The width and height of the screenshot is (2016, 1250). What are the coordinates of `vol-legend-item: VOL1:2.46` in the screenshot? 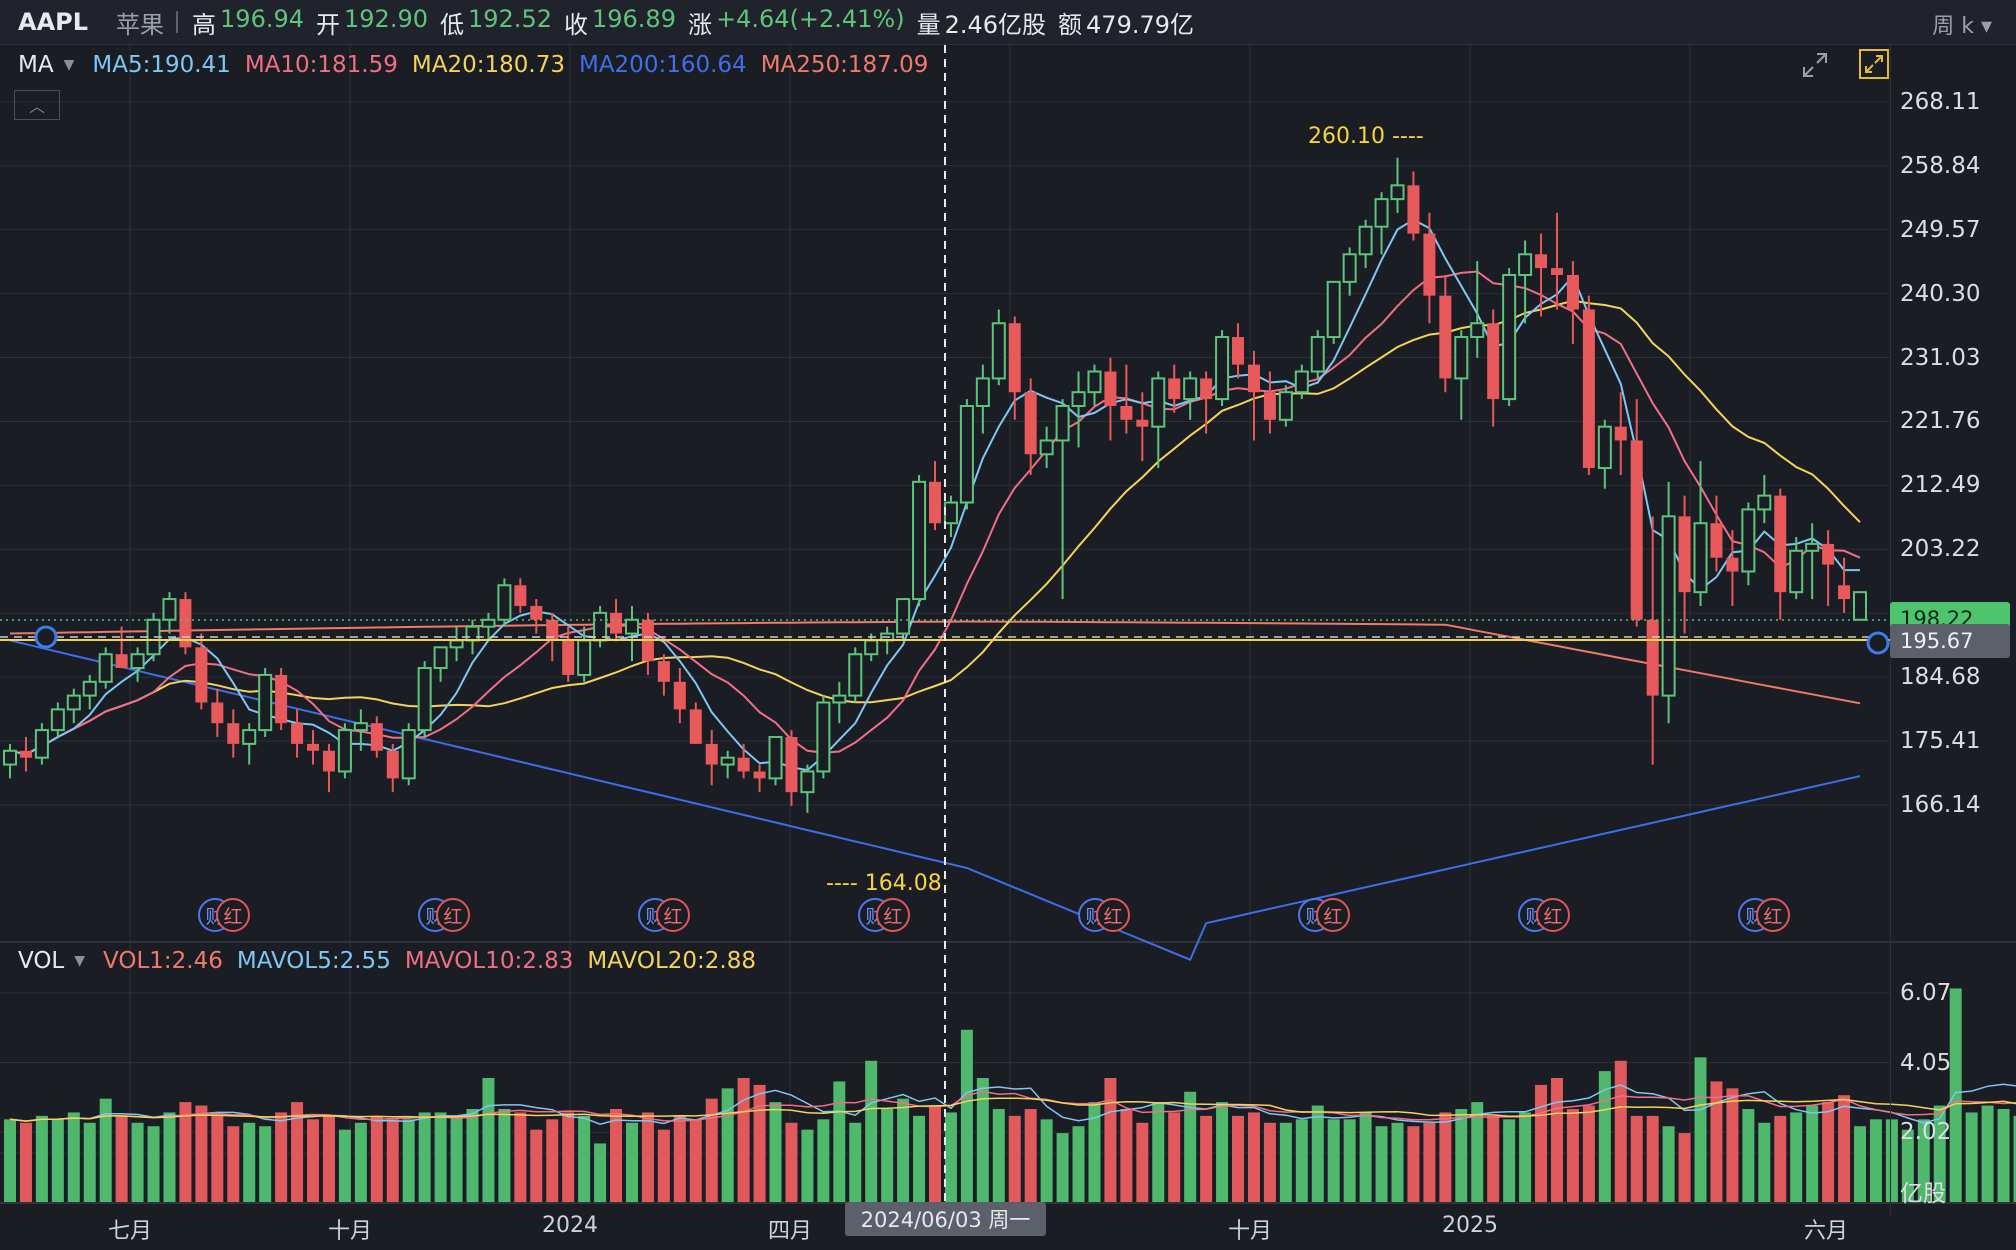 It's located at (163, 961).